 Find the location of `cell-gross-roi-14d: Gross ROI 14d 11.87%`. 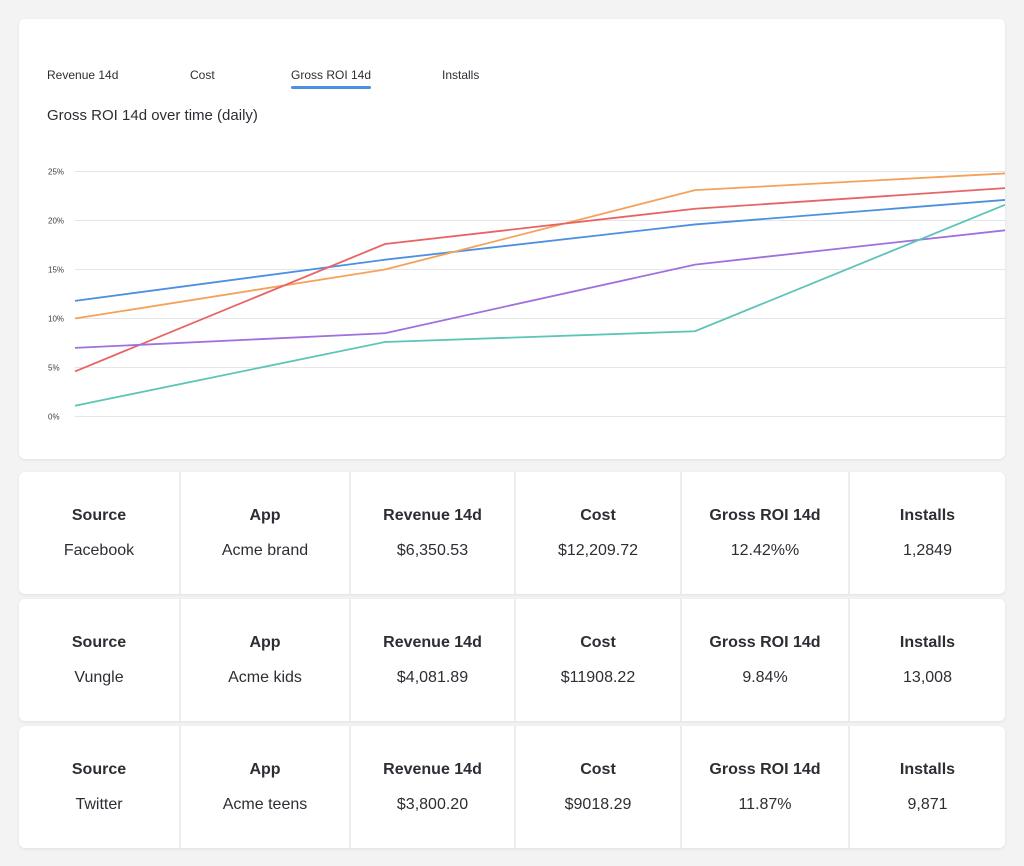

cell-gross-roi-14d: Gross ROI 14d 11.87% is located at coordinates (766, 787).